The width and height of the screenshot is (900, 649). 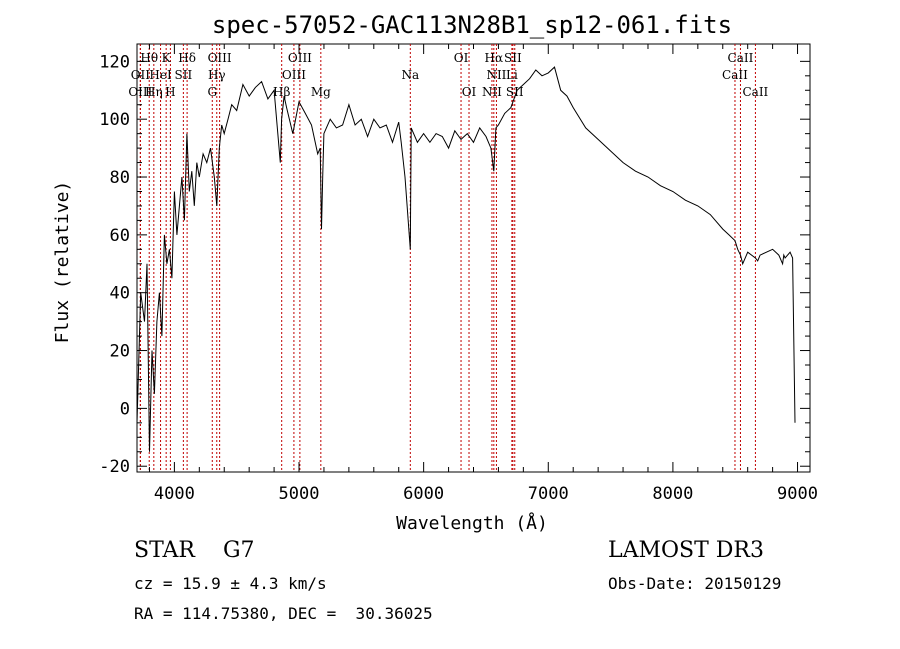 I want to click on x-tick-label-0: 4000, so click(x=174, y=494).